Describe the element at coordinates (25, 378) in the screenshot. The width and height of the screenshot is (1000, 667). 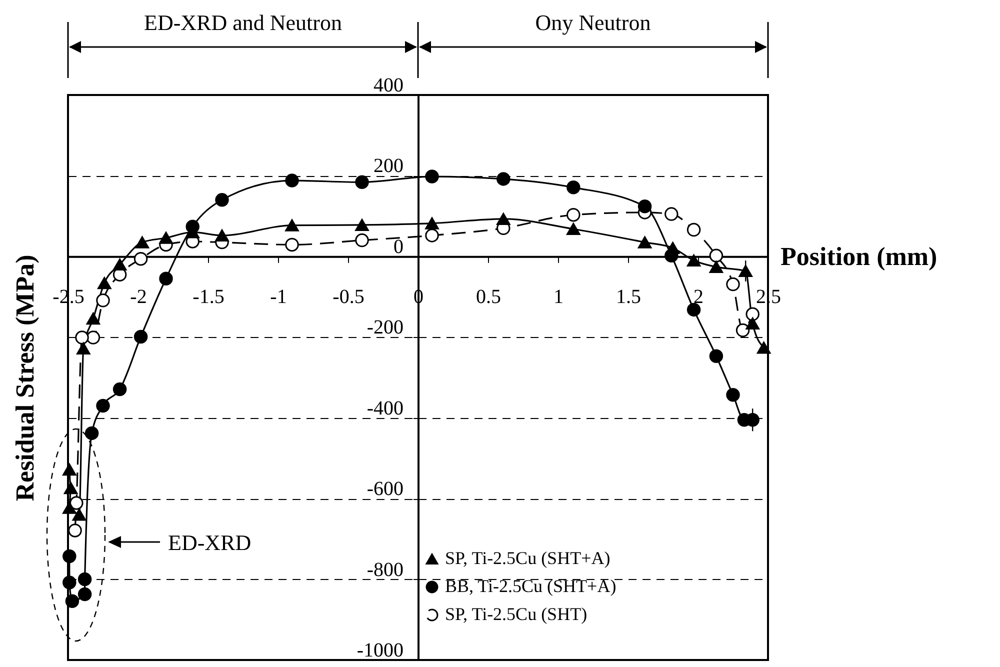
I see `y-axis-title: Residual Stress (MPa)` at that location.